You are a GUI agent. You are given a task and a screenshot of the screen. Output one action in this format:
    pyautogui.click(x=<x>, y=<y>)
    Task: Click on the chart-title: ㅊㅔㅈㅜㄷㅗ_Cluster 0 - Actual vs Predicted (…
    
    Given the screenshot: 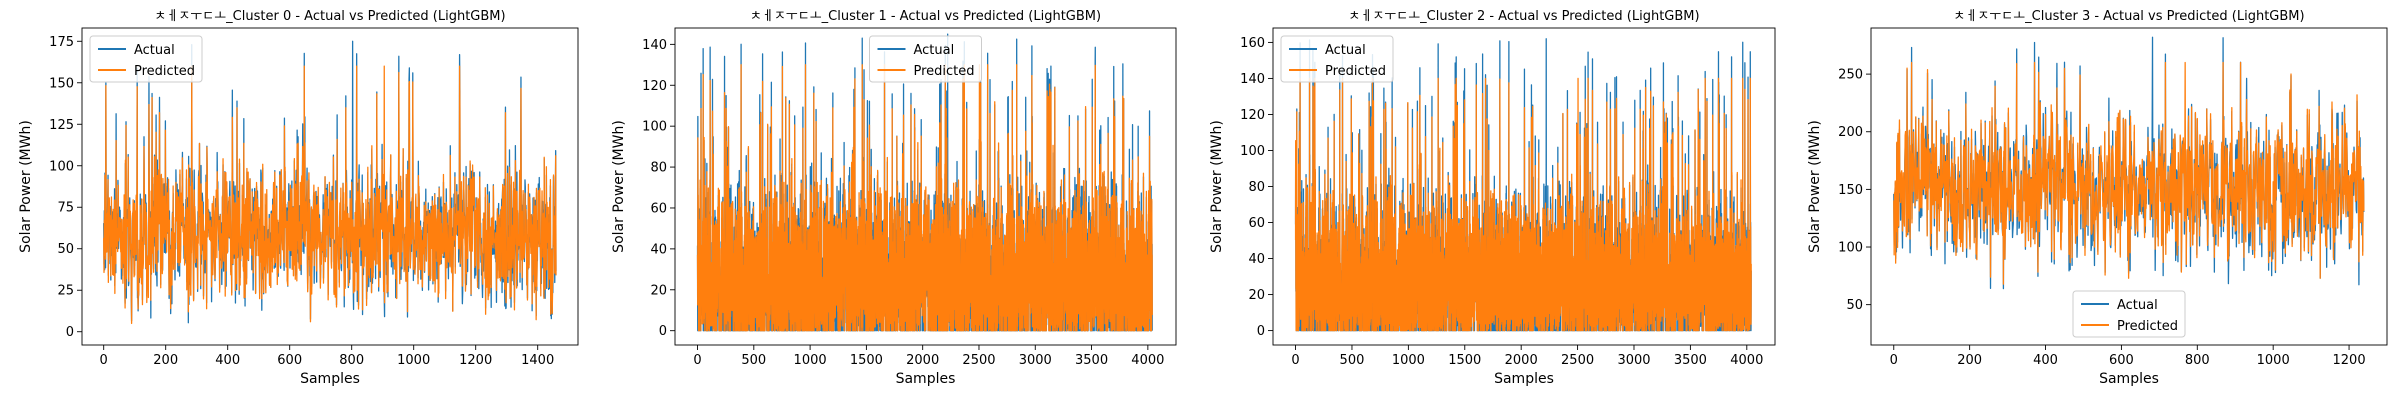 What is the action you would take?
    pyautogui.click(x=329, y=16)
    